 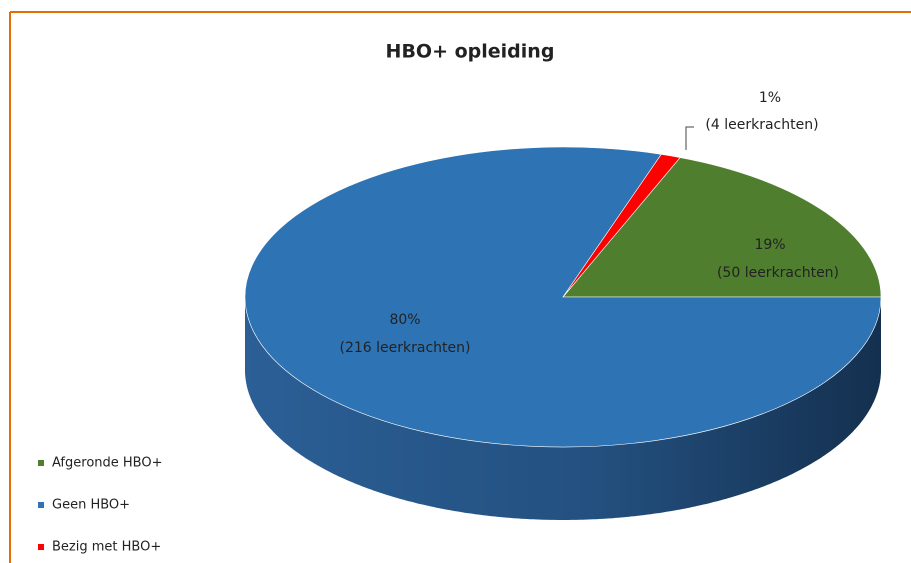 What do you see at coordinates (107, 463) in the screenshot?
I see `legend-label: Afgeronde HBO+` at bounding box center [107, 463].